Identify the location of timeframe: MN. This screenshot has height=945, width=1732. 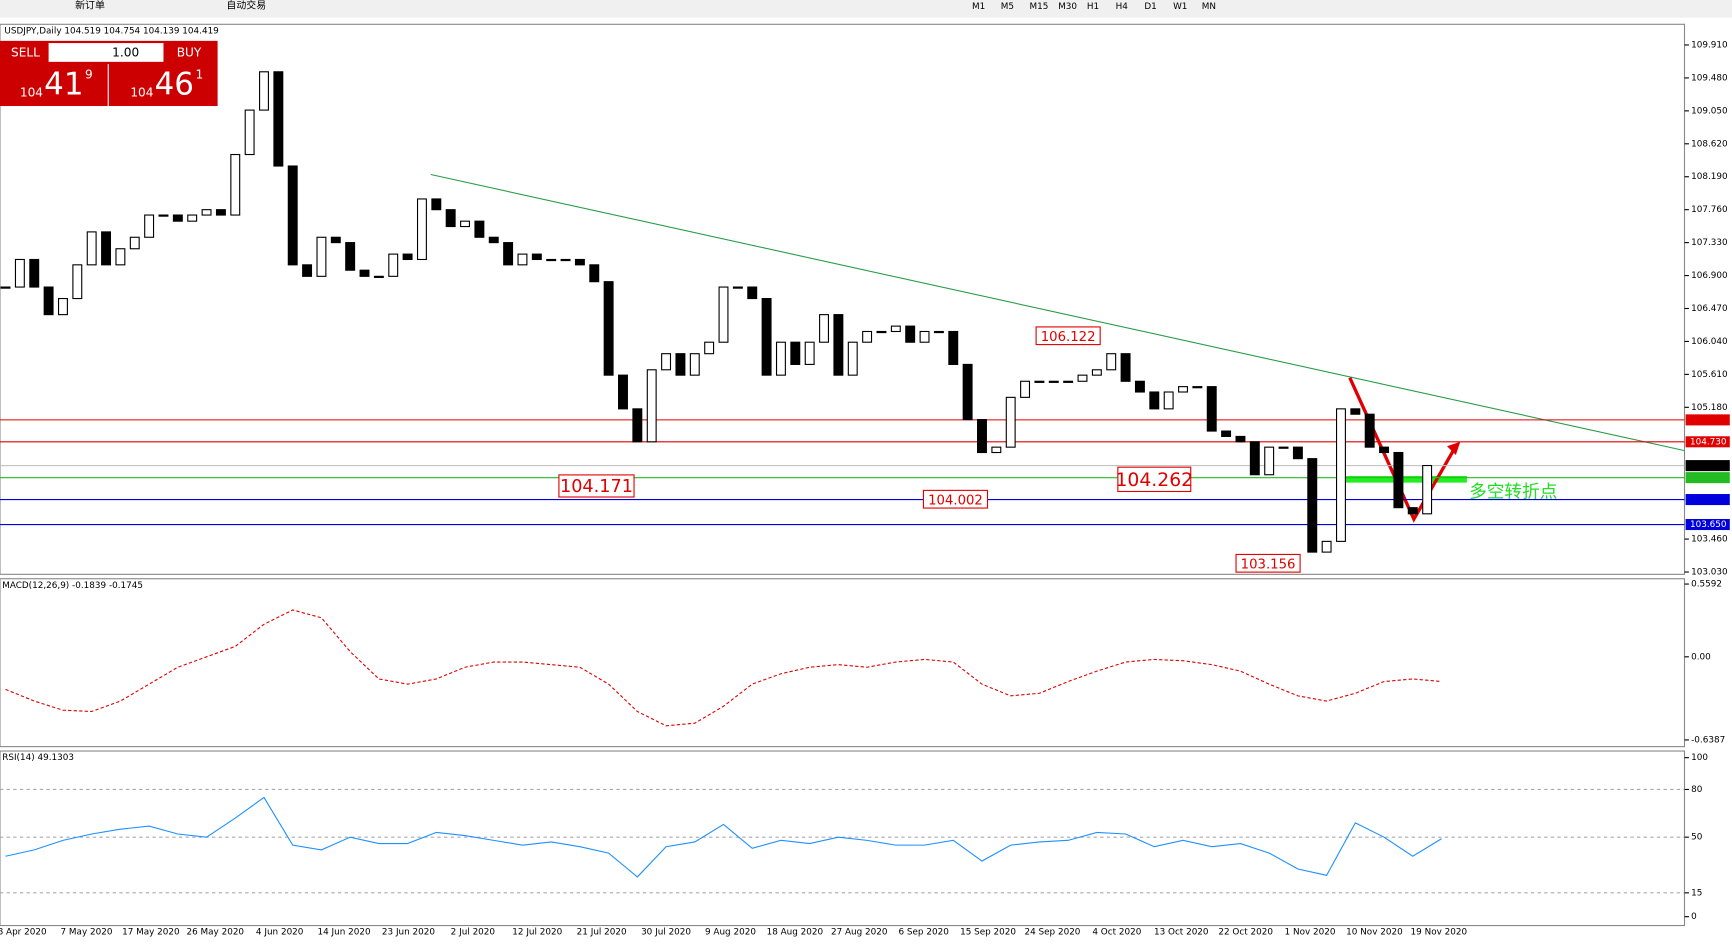
(1209, 7).